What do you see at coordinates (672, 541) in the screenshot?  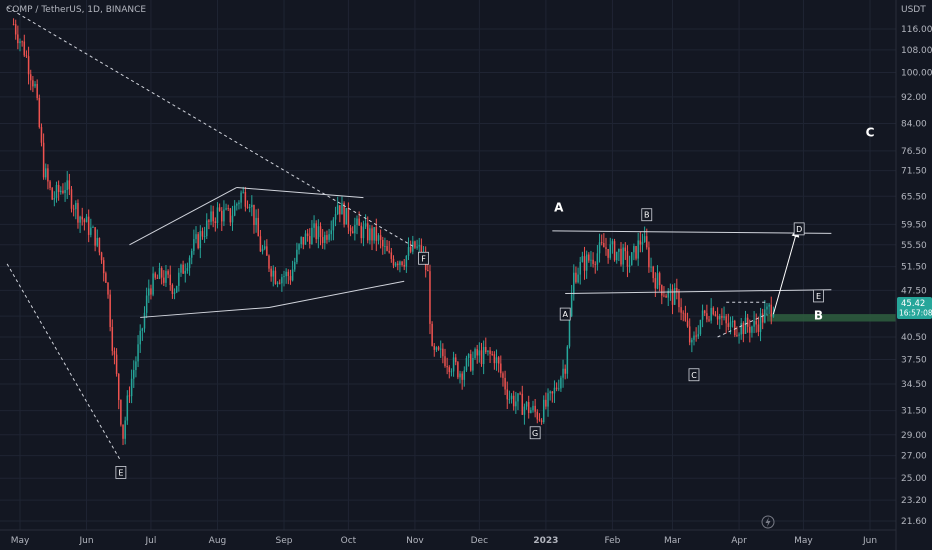 I see `x-tick-label: Mar` at bounding box center [672, 541].